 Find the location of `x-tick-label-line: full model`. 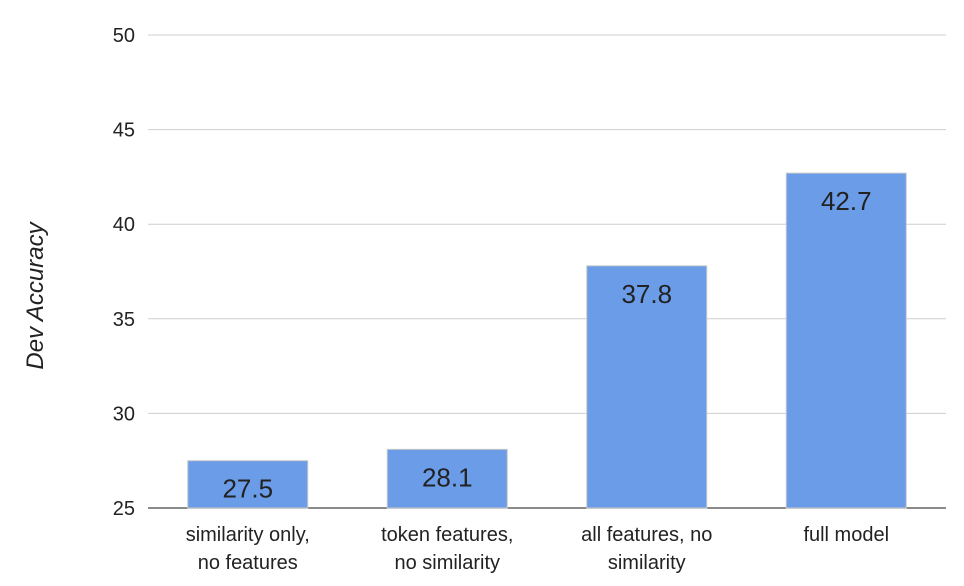

x-tick-label-line: full model is located at coordinates (846, 535).